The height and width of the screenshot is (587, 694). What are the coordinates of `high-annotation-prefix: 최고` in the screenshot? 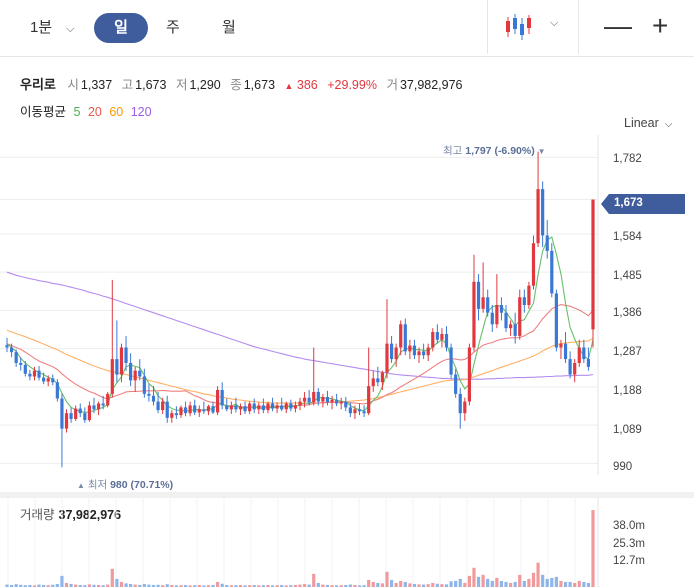 It's located at (453, 151).